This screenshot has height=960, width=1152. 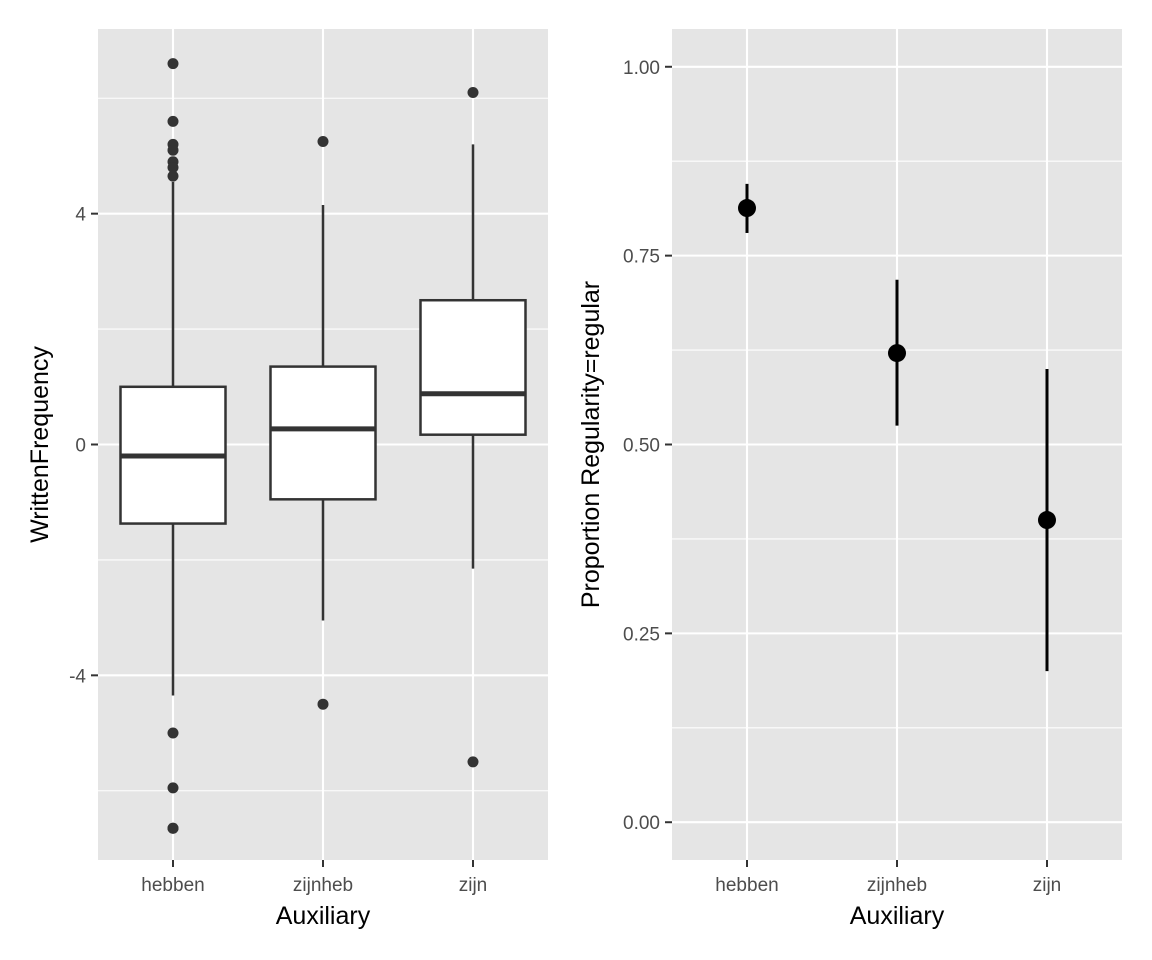 What do you see at coordinates (40, 444) in the screenshot?
I see `boxplot-y-axis-title: WrittenFrequency` at bounding box center [40, 444].